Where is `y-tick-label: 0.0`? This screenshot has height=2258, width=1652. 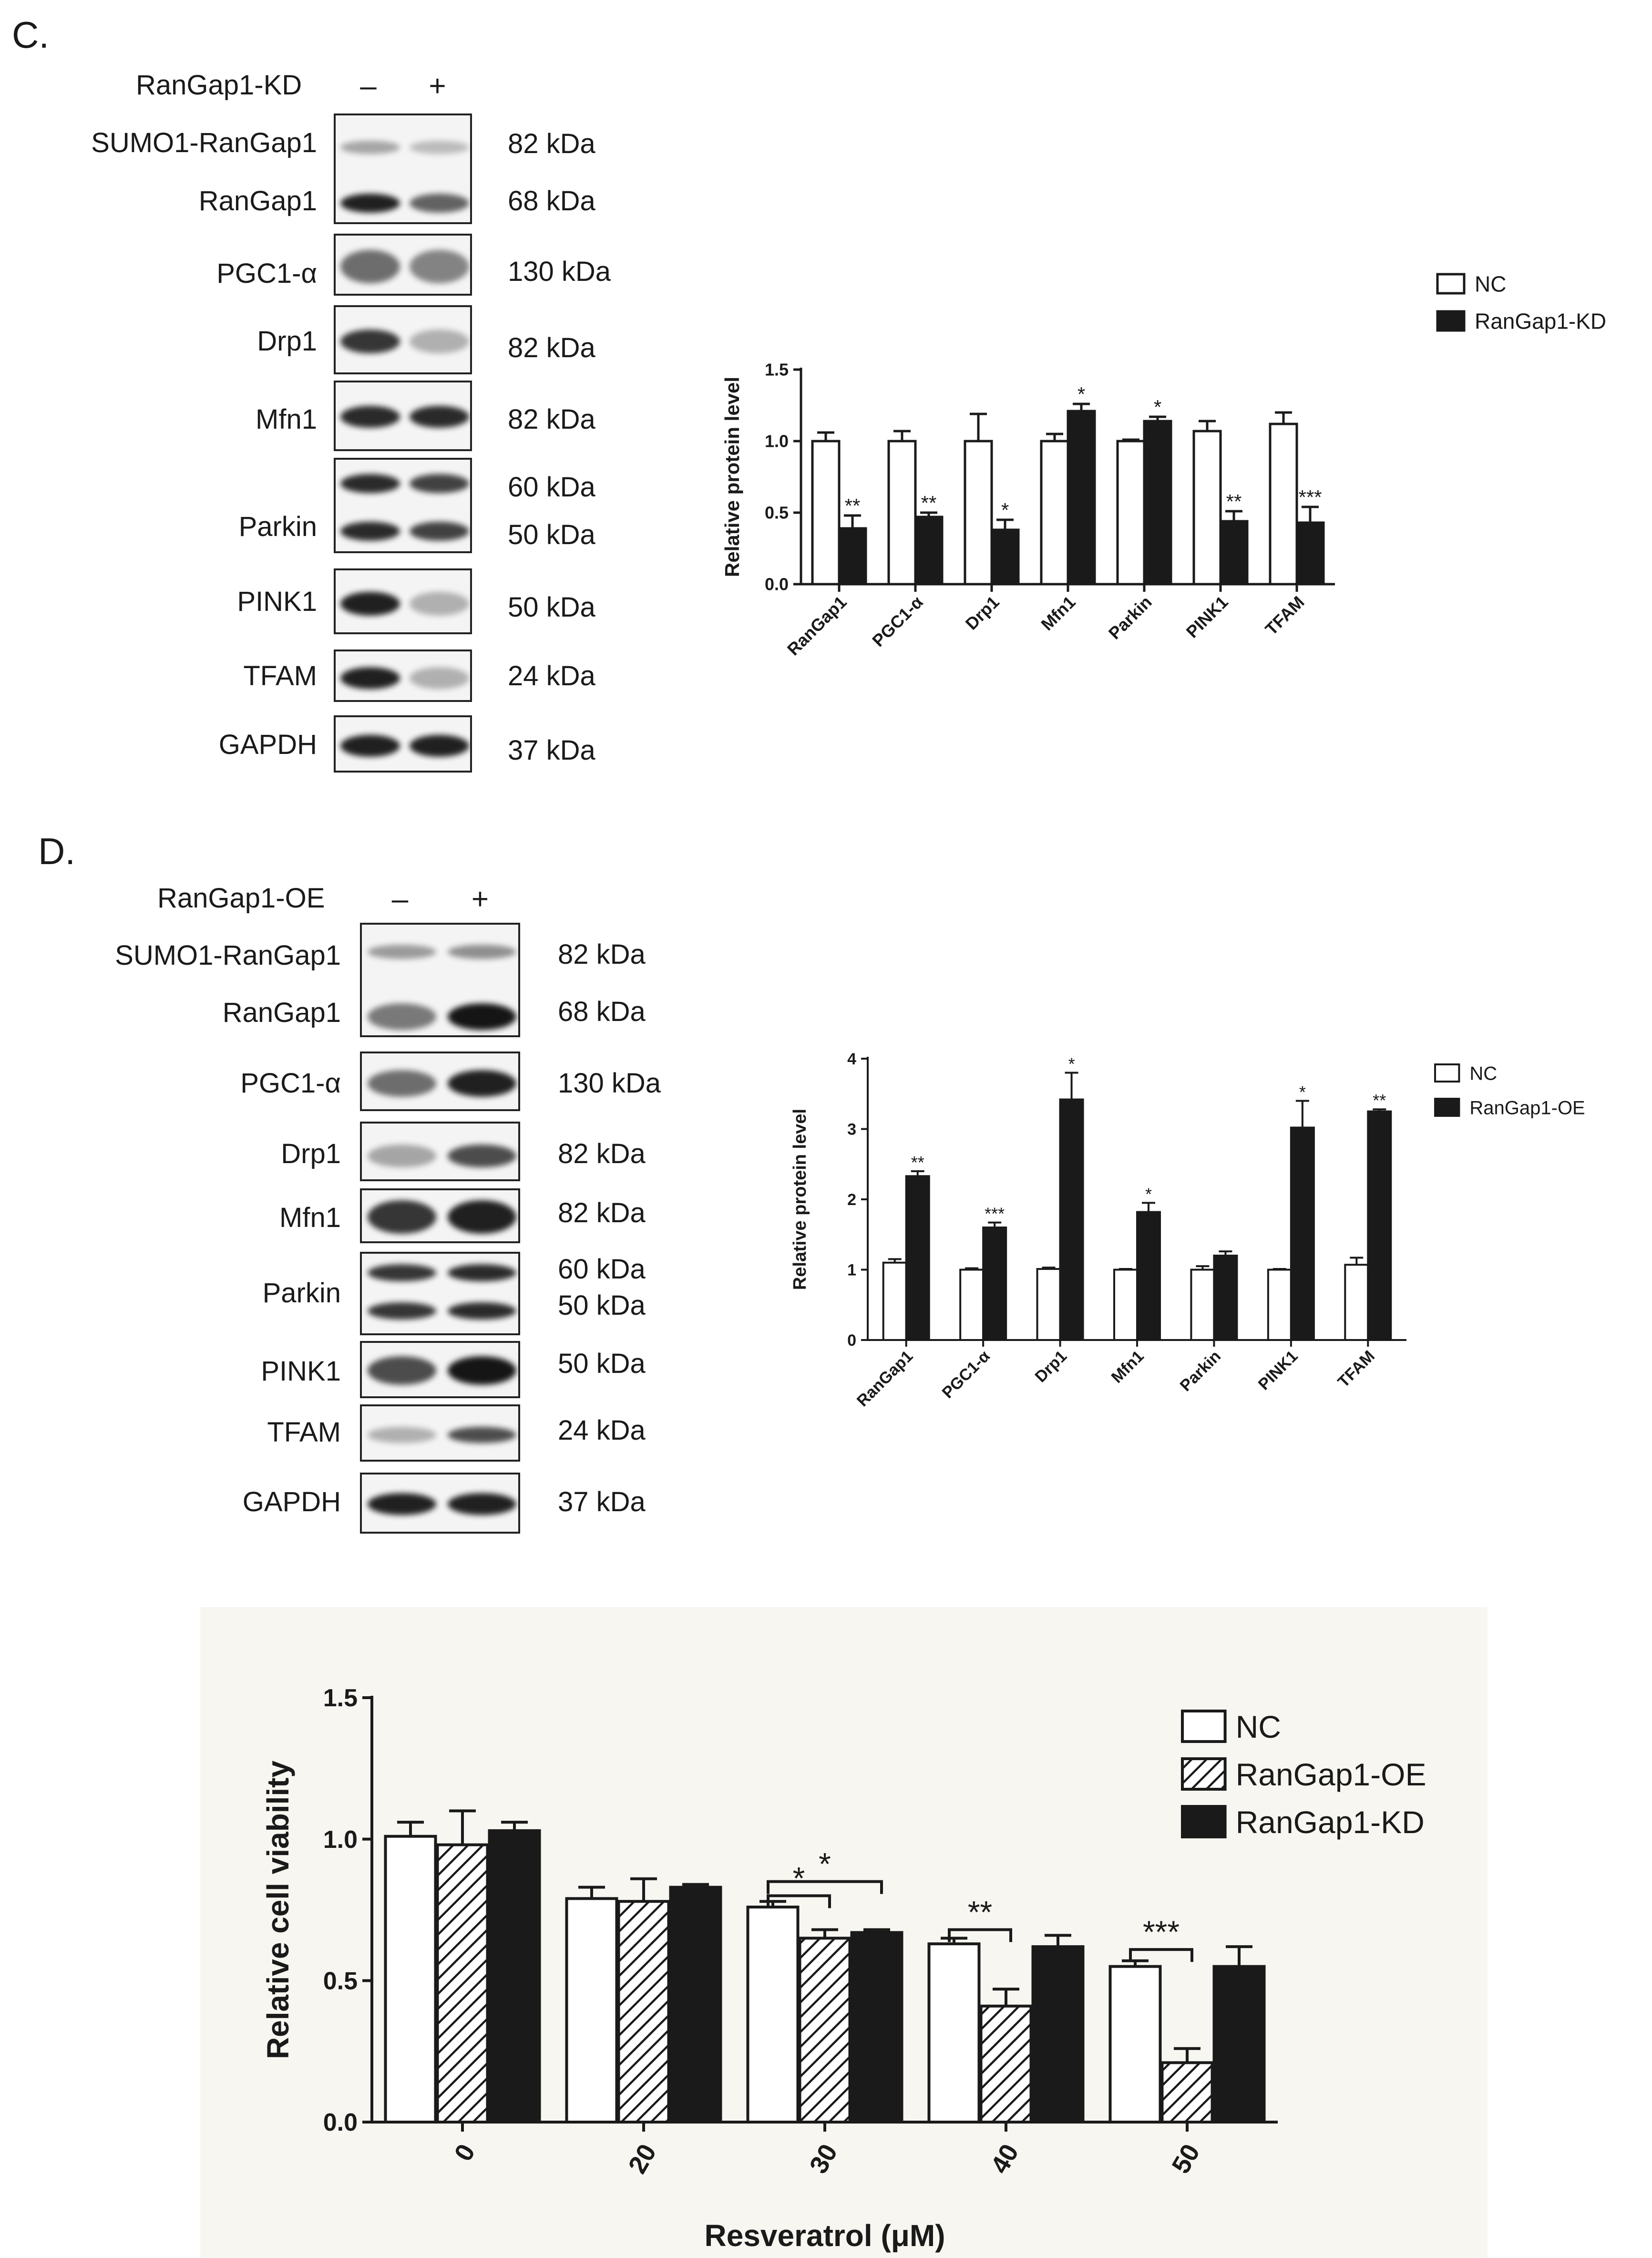 y-tick-label: 0.0 is located at coordinates (340, 2123).